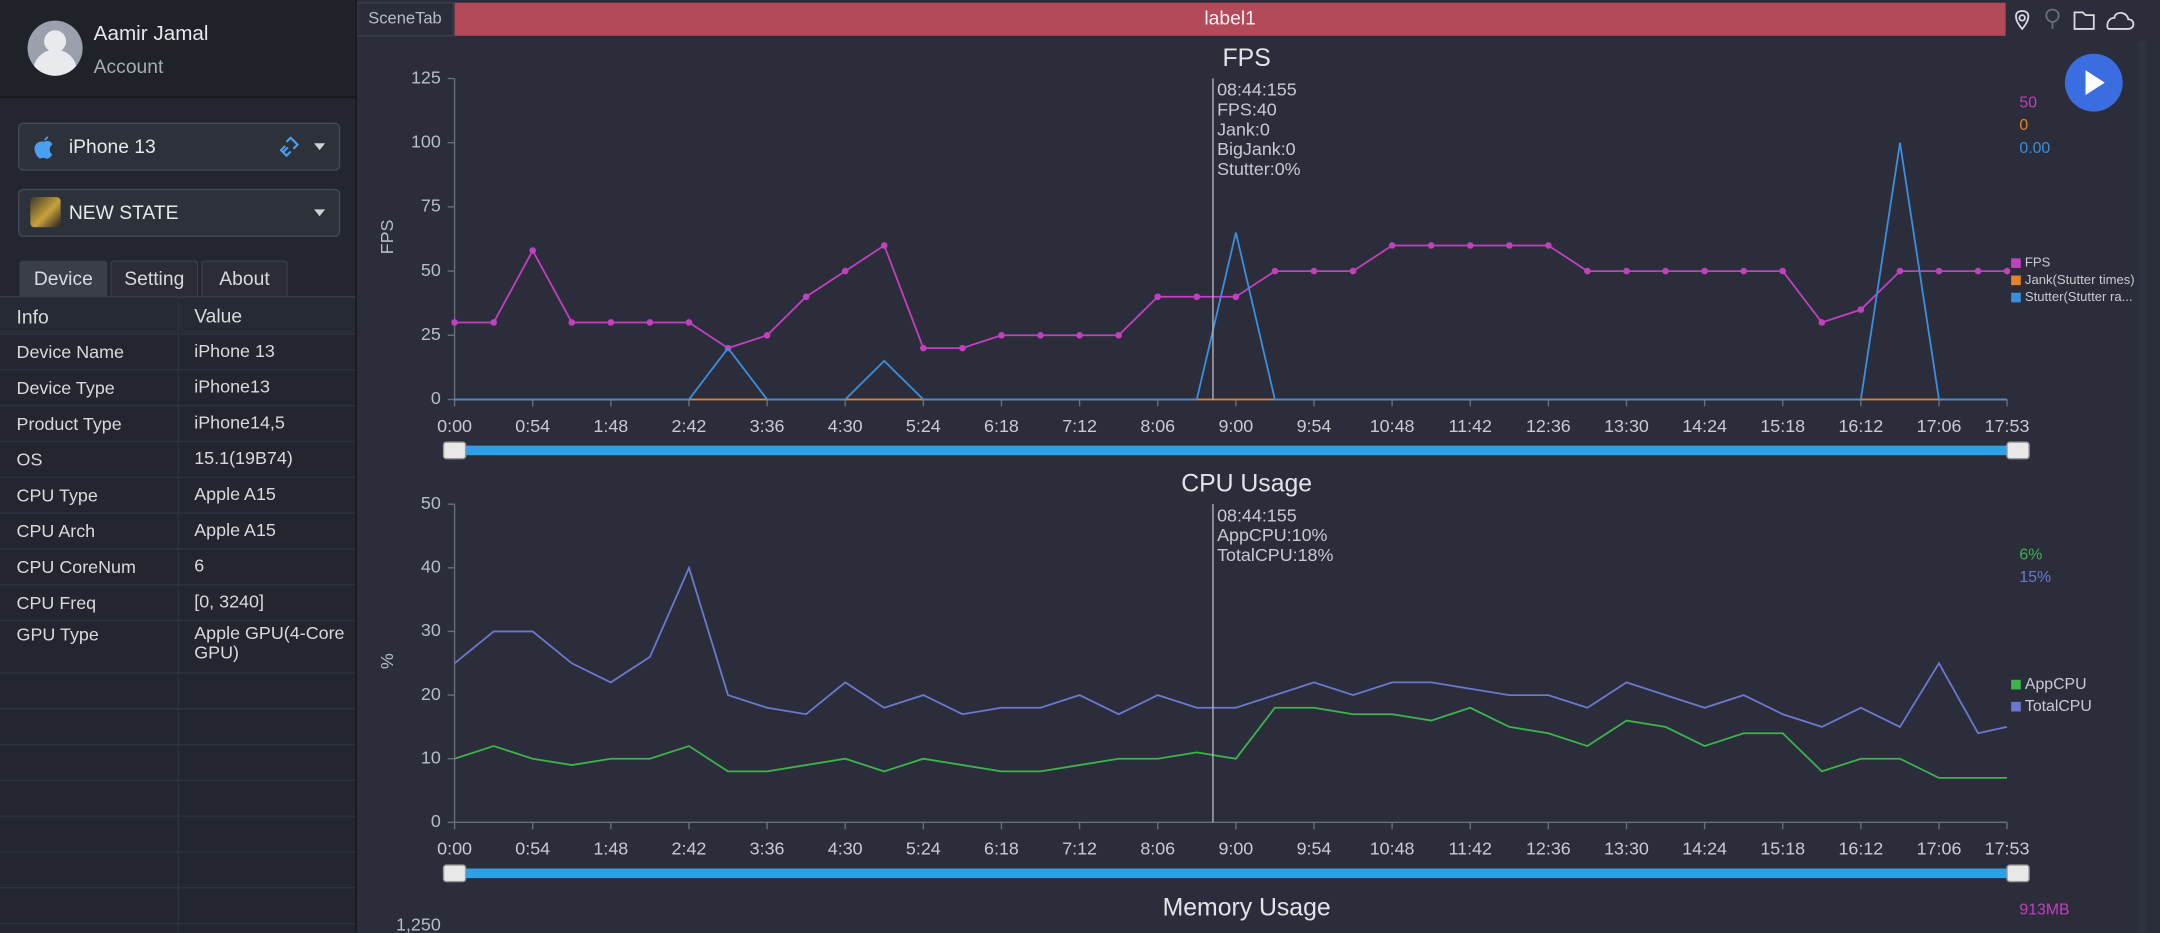 This screenshot has height=933, width=2160. What do you see at coordinates (55, 48) in the screenshot?
I see `avatar` at bounding box center [55, 48].